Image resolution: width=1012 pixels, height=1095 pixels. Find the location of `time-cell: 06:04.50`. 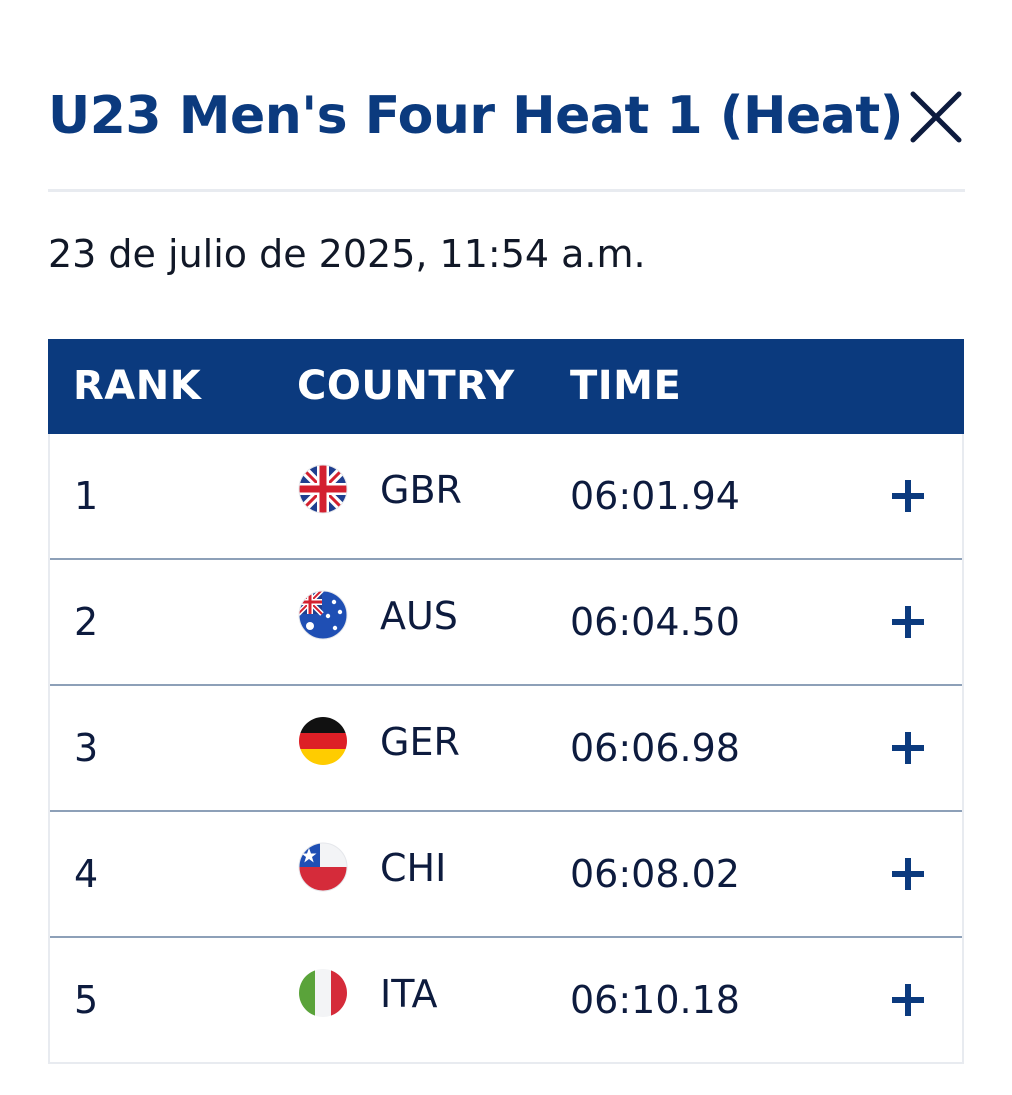

time-cell: 06:04.50 is located at coordinates (655, 622).